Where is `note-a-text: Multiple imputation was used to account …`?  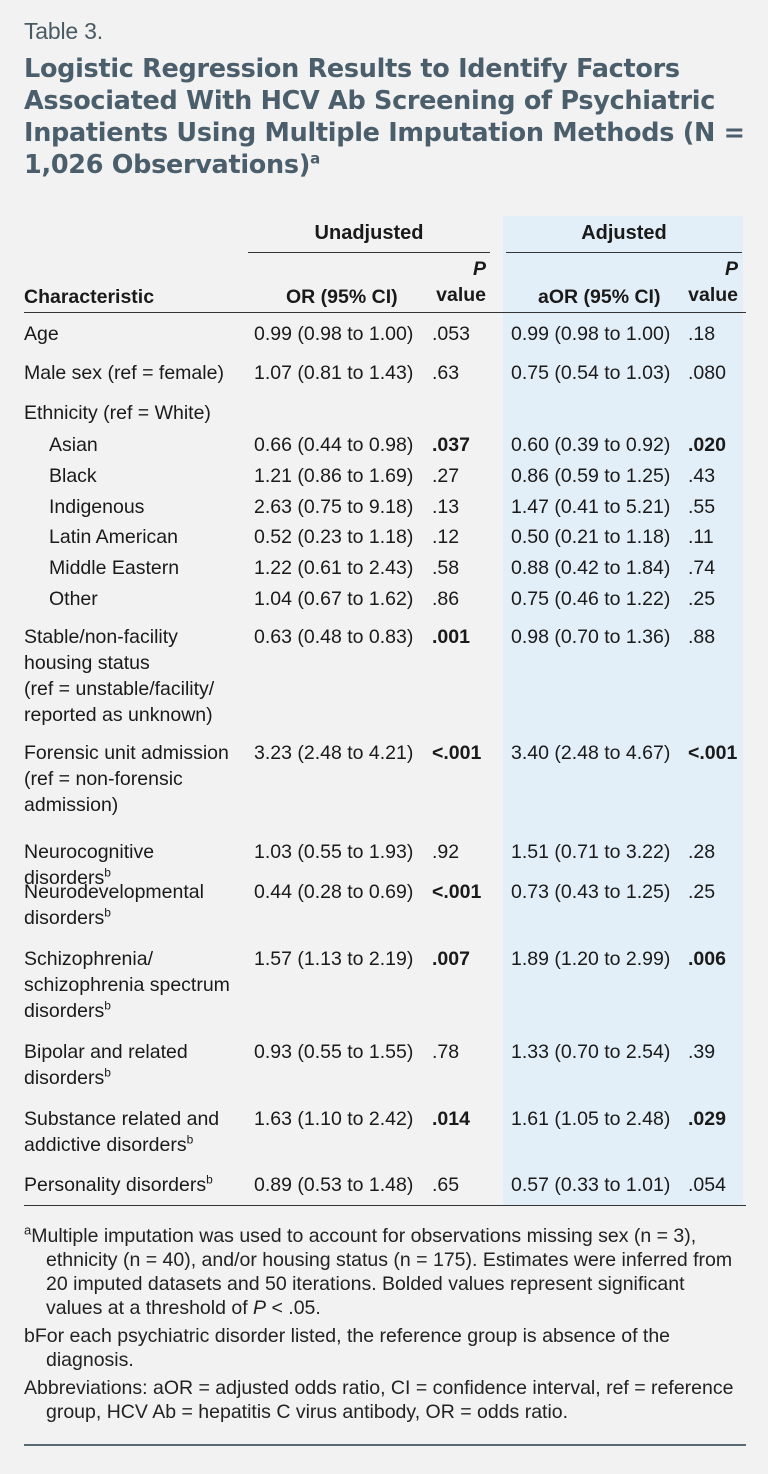
note-a-text: Multiple imputation was used to account … is located at coordinates (382, 1272).